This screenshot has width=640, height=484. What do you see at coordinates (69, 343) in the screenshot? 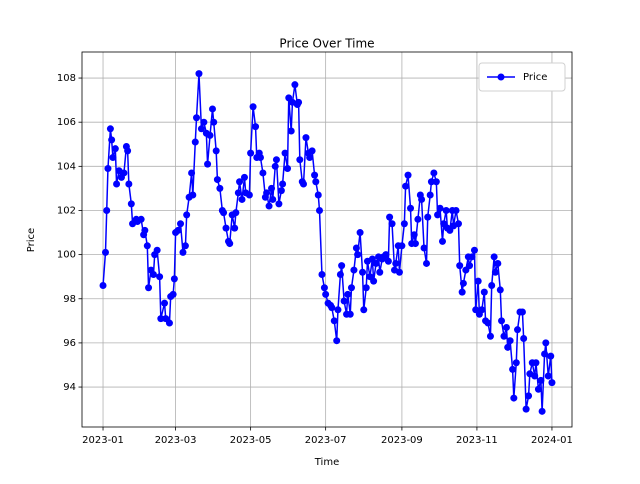
I see `y-tick-label: 96` at bounding box center [69, 343].